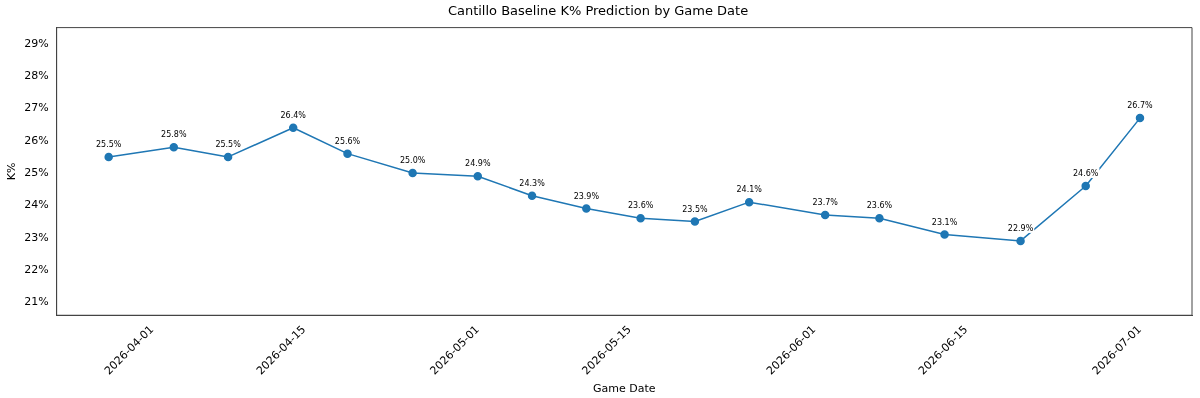 The height and width of the screenshot is (398, 1200). I want to click on data-label: 23.9%, so click(586, 196).